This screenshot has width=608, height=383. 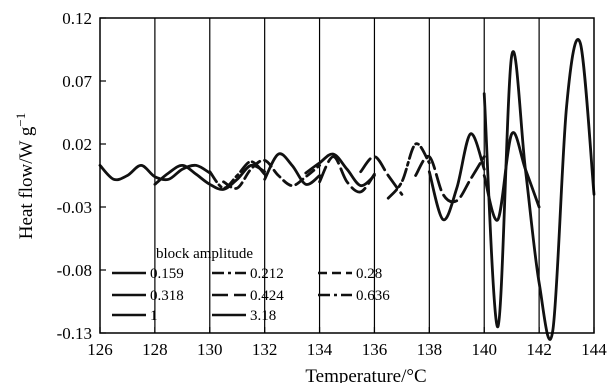 What do you see at coordinates (154, 316) in the screenshot?
I see `legend-label: 1` at bounding box center [154, 316].